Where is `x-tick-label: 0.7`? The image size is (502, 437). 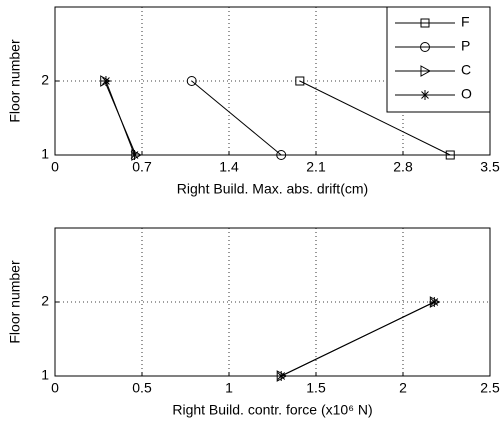
x-tick-label: 0.7 is located at coordinates (142, 167).